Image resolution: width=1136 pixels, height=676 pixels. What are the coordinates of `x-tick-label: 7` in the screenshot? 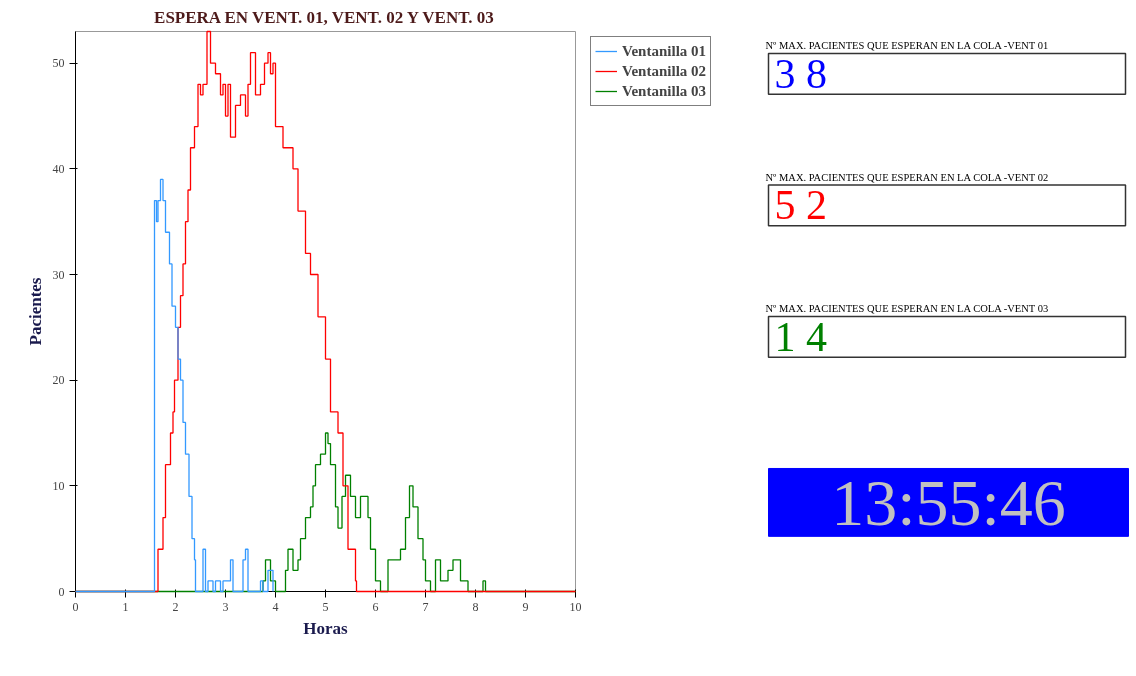 It's located at (425, 606).